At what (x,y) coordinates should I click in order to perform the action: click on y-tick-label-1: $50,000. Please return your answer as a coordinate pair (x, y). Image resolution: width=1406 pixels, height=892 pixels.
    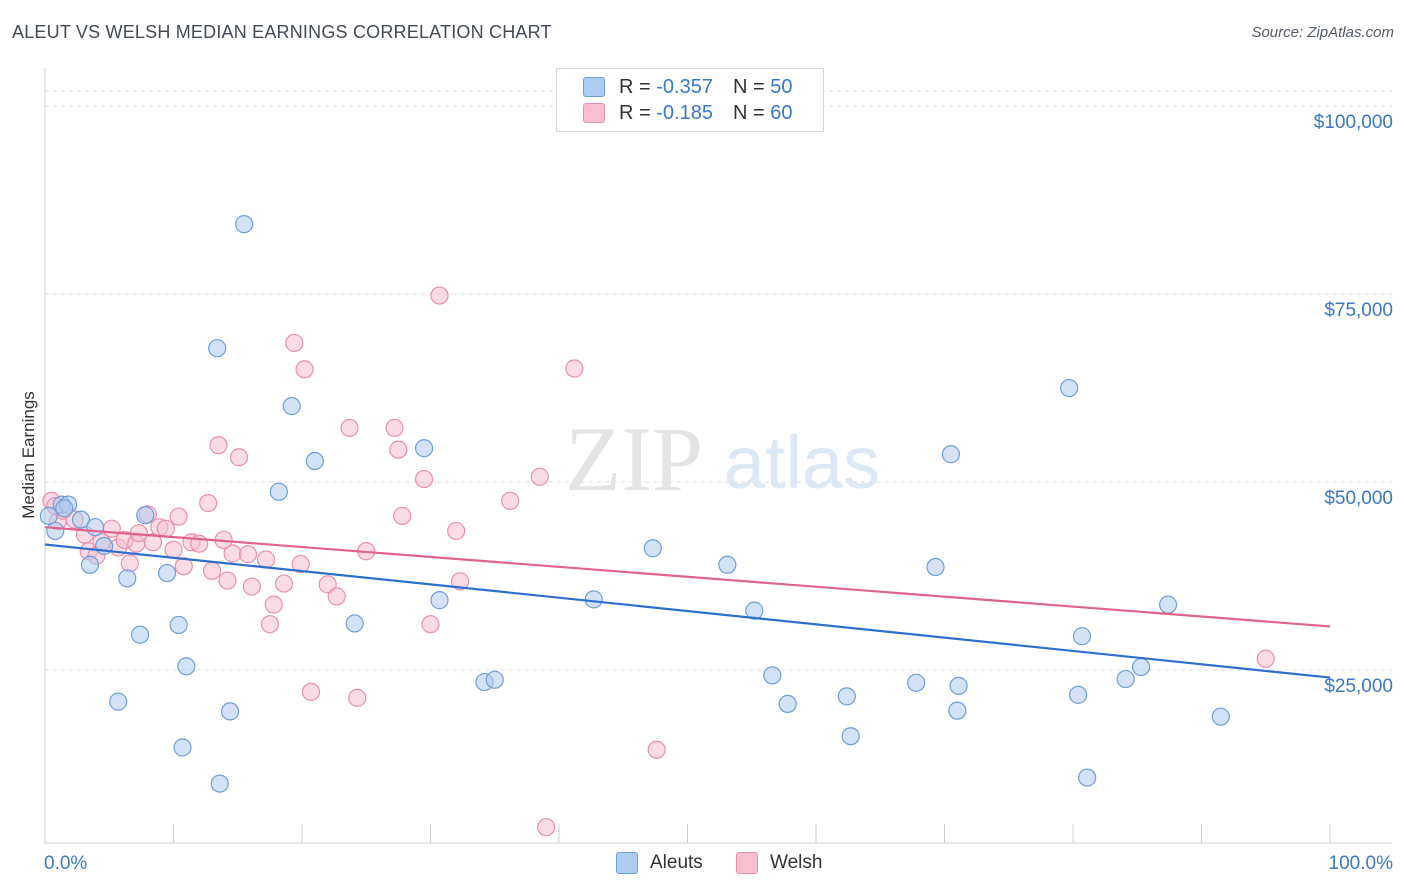
    Looking at the image, I should click on (1358, 498).